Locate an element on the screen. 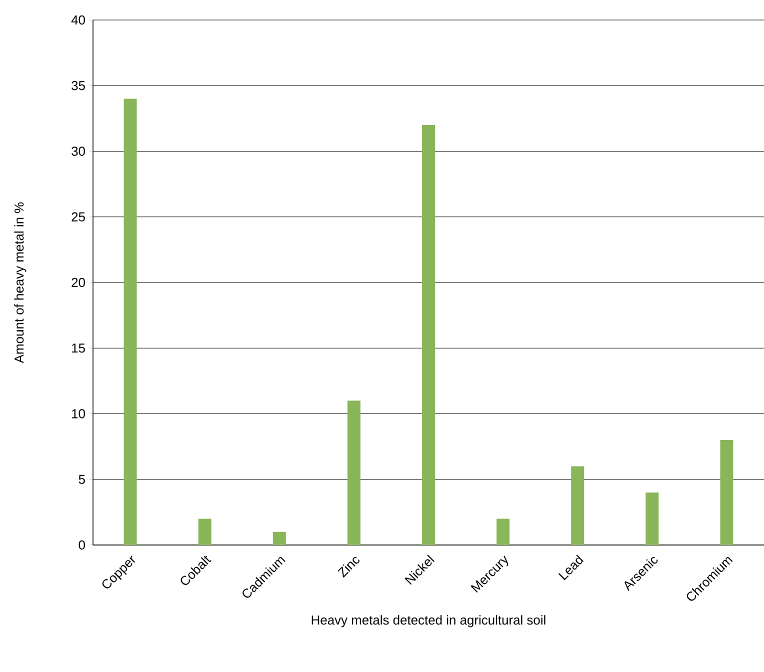 This screenshot has height=672, width=764. y-tick-label: 25 is located at coordinates (78, 217).